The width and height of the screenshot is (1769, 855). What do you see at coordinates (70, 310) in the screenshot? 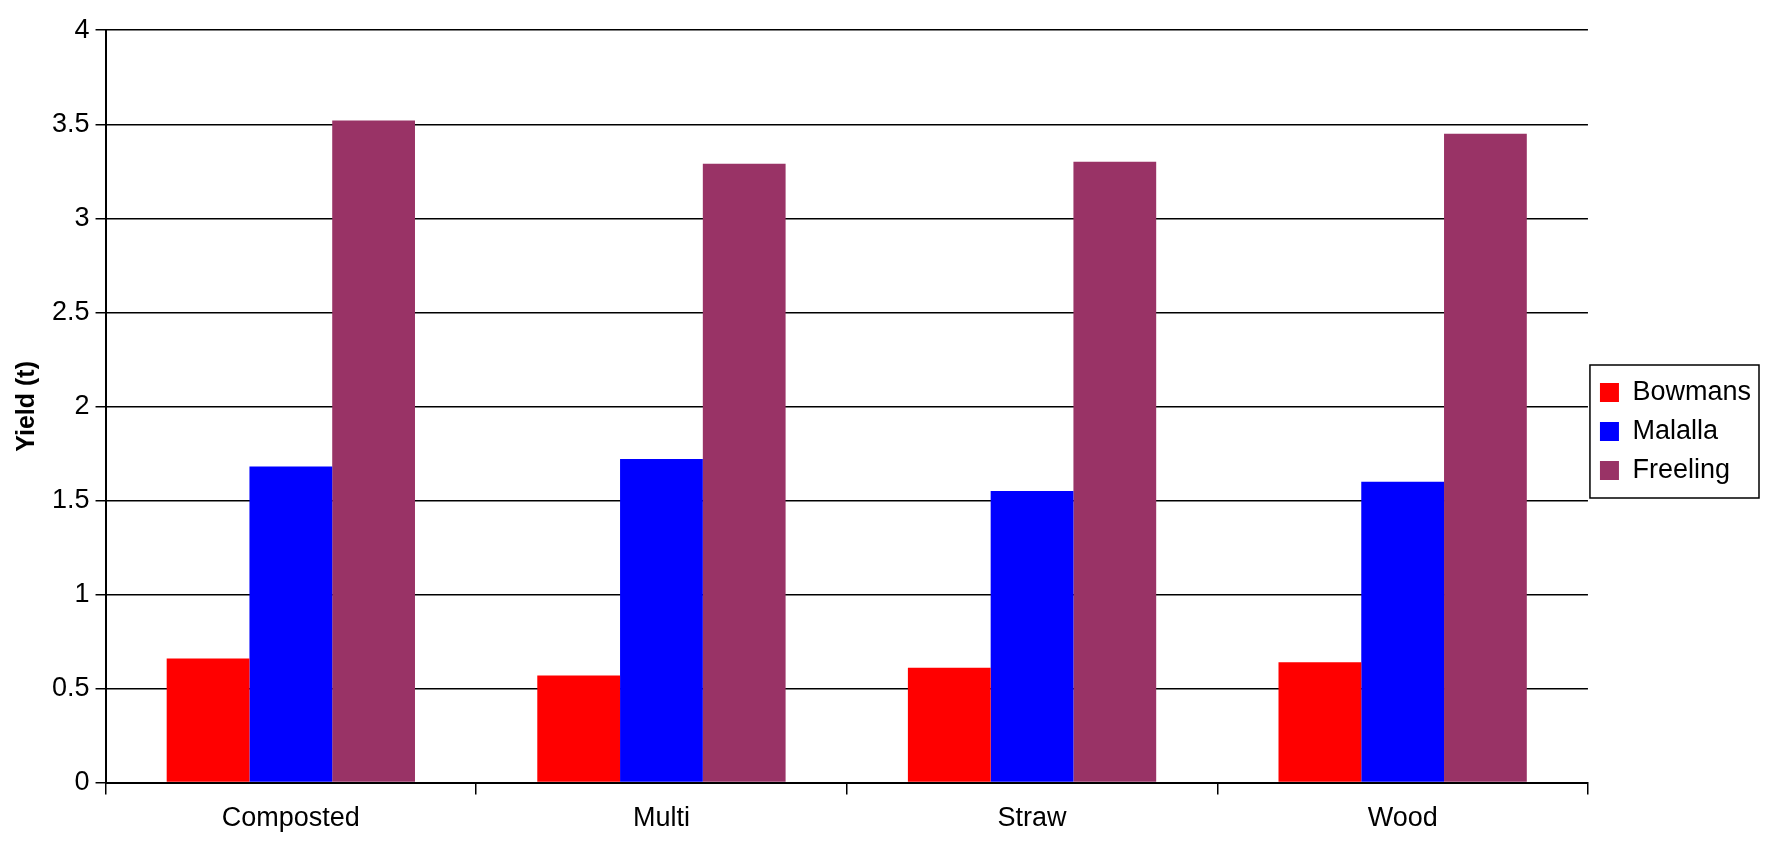
I see `y-tick-label: 2.5` at bounding box center [70, 310].